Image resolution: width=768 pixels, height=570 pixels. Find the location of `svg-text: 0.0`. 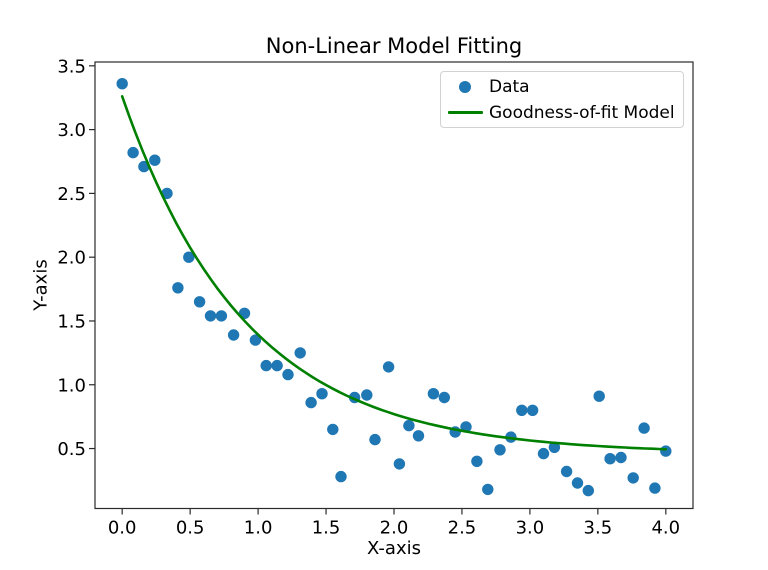

svg-text: 0.0 is located at coordinates (122, 528).